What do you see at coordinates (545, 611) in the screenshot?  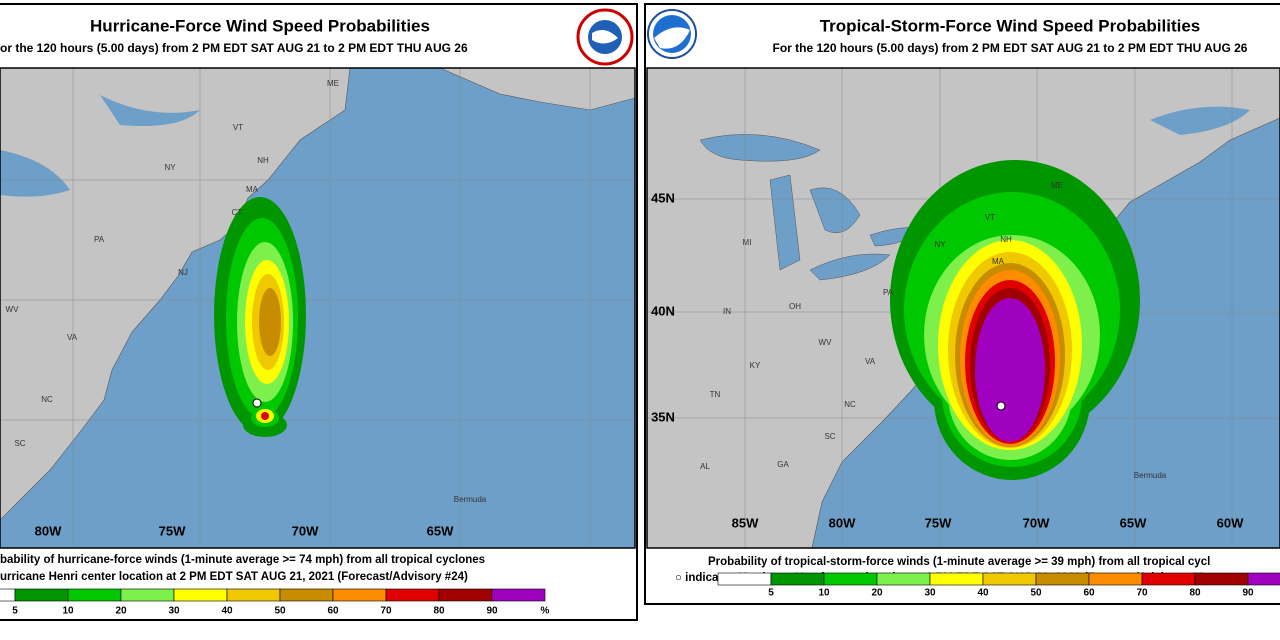 I see `legend-label: %` at bounding box center [545, 611].